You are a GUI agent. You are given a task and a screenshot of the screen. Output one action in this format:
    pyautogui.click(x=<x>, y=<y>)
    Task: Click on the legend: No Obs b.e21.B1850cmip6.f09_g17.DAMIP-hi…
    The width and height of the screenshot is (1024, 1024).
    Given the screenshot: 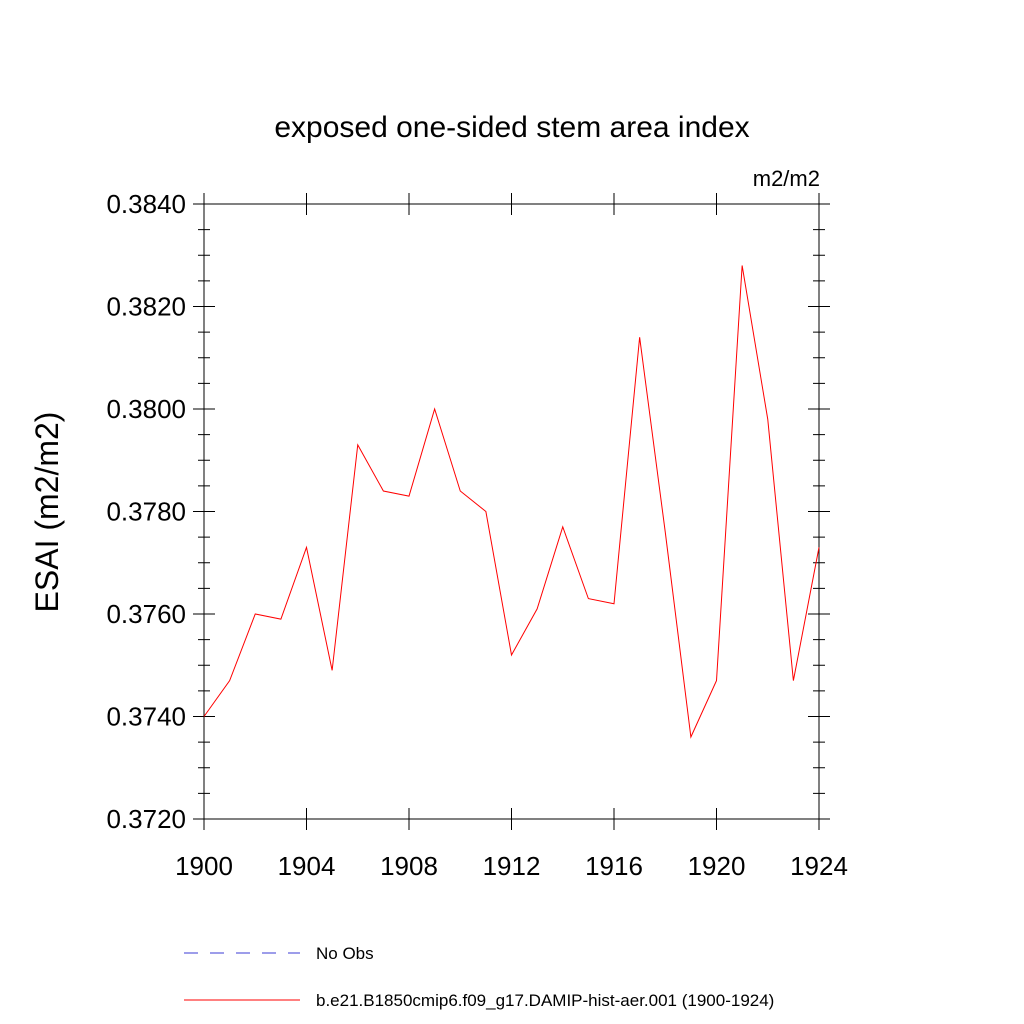 What is the action you would take?
    pyautogui.click(x=479, y=977)
    